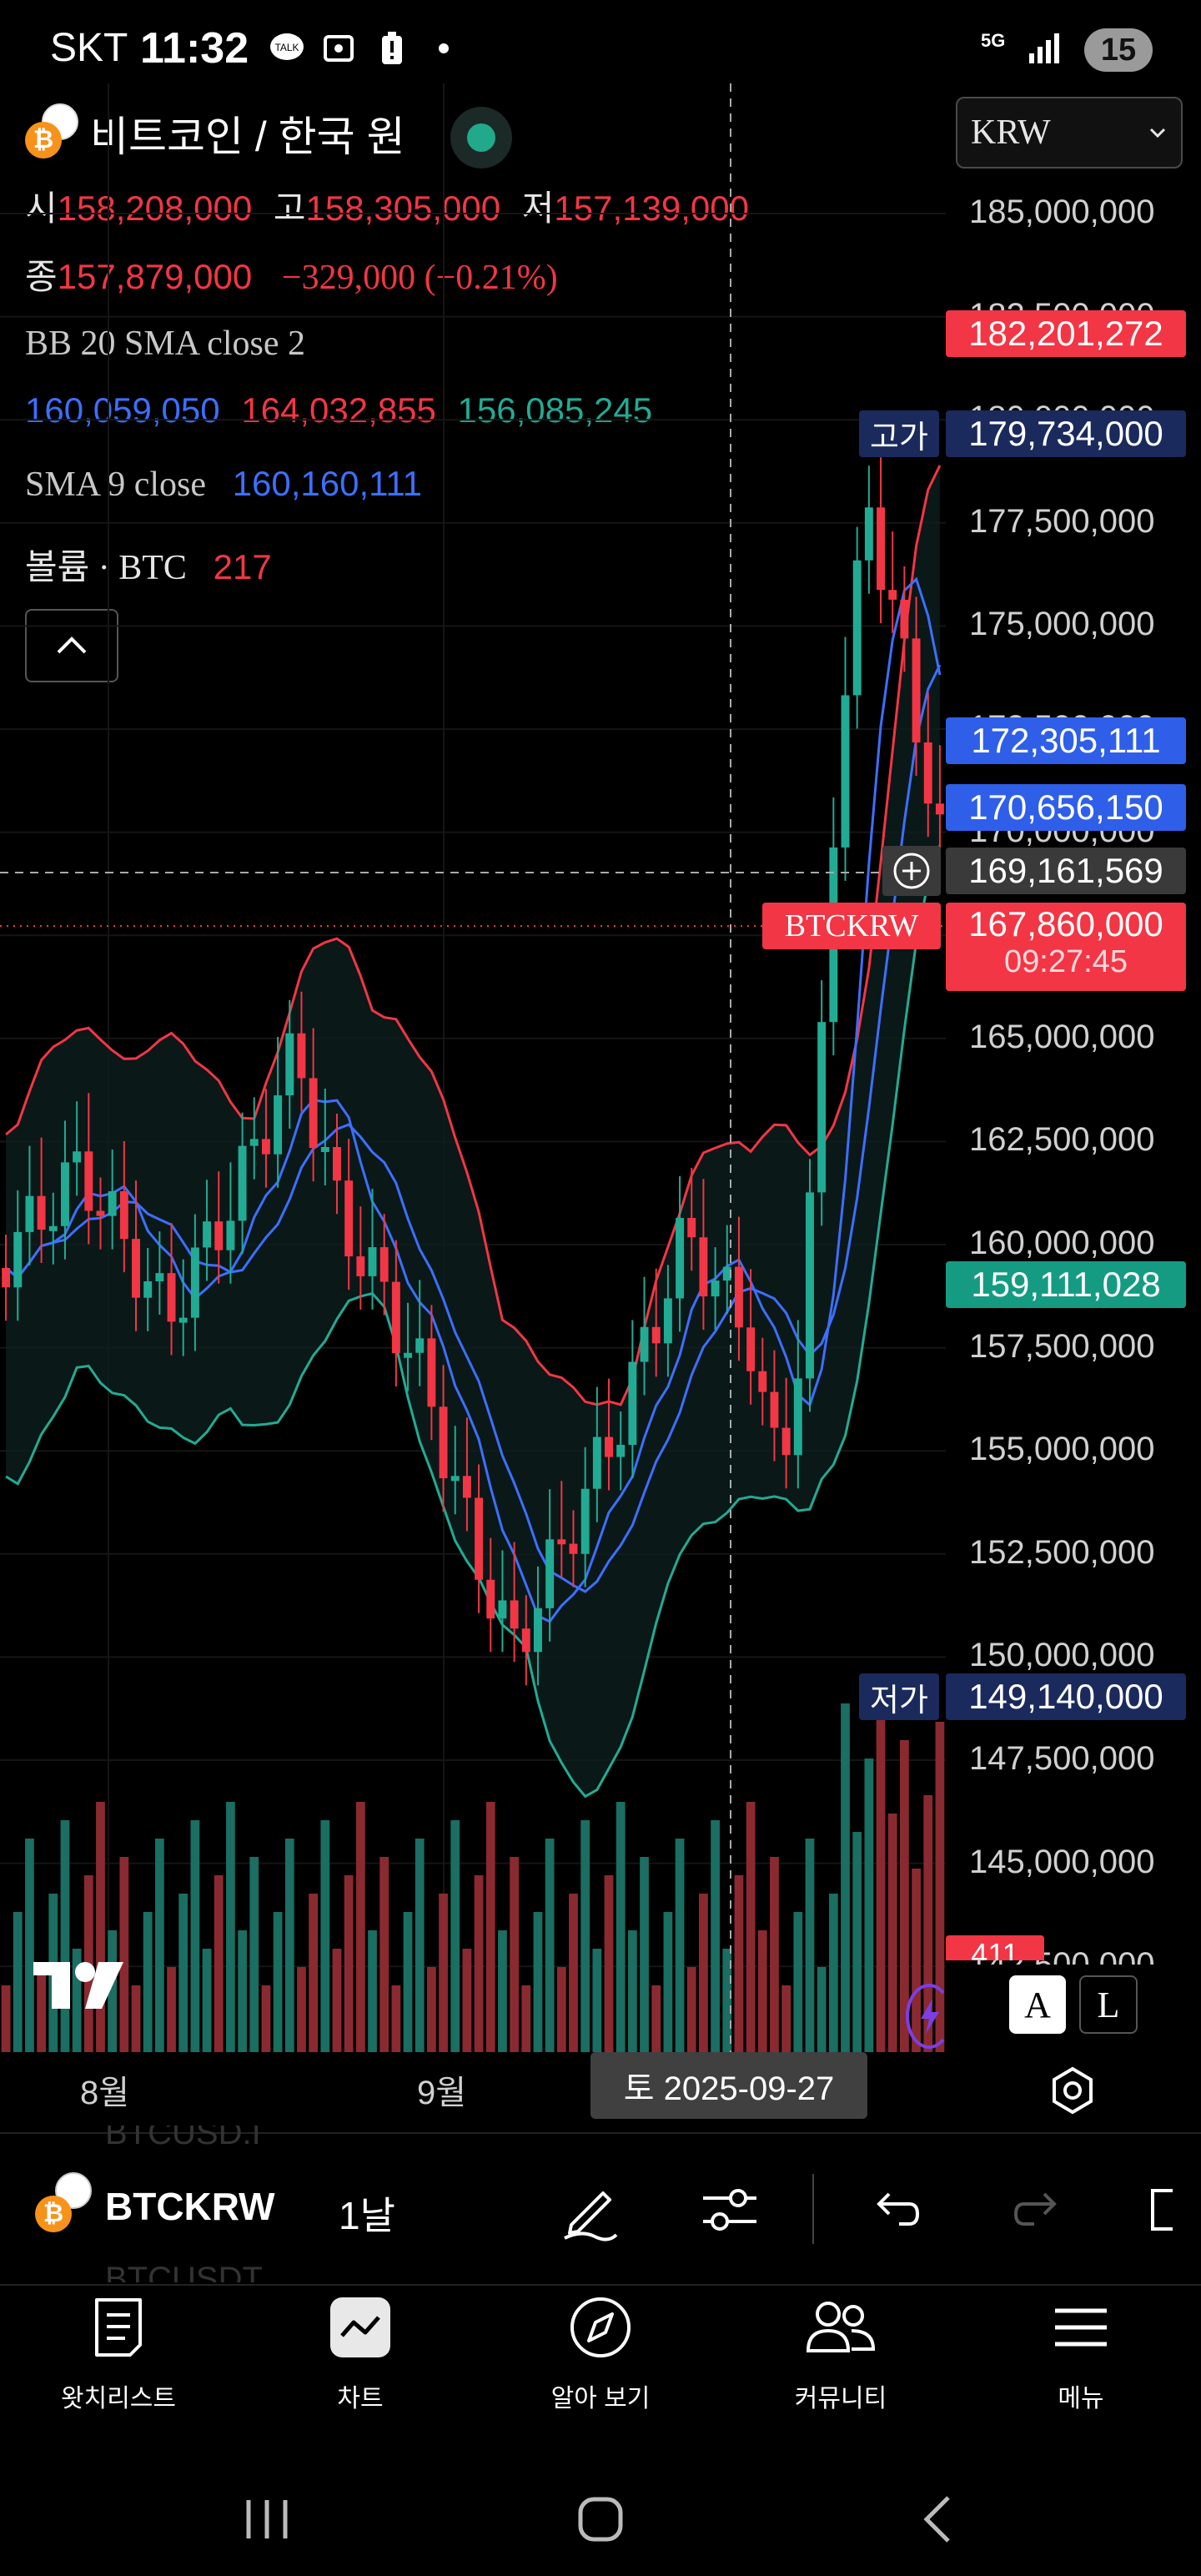 The image size is (1201, 2576). I want to click on nav-explore: 알아 보기, so click(601, 2350).